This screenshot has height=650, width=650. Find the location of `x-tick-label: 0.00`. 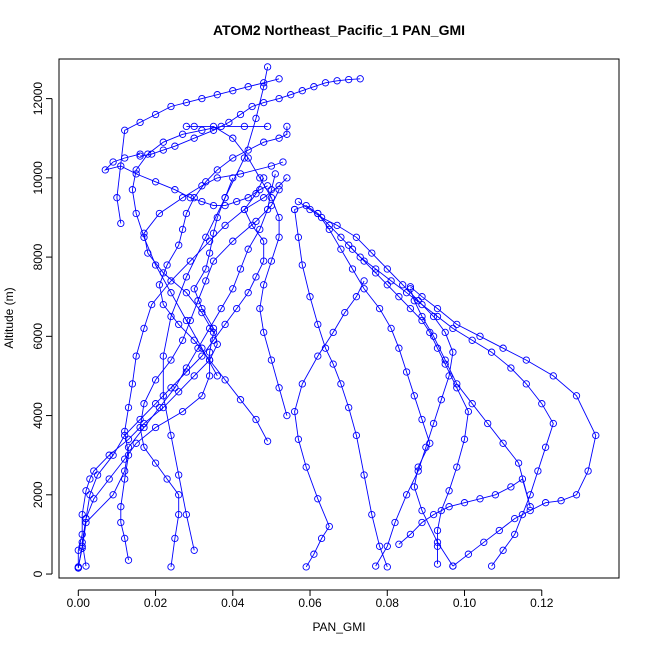

x-tick-label: 0.00 is located at coordinates (79, 603).